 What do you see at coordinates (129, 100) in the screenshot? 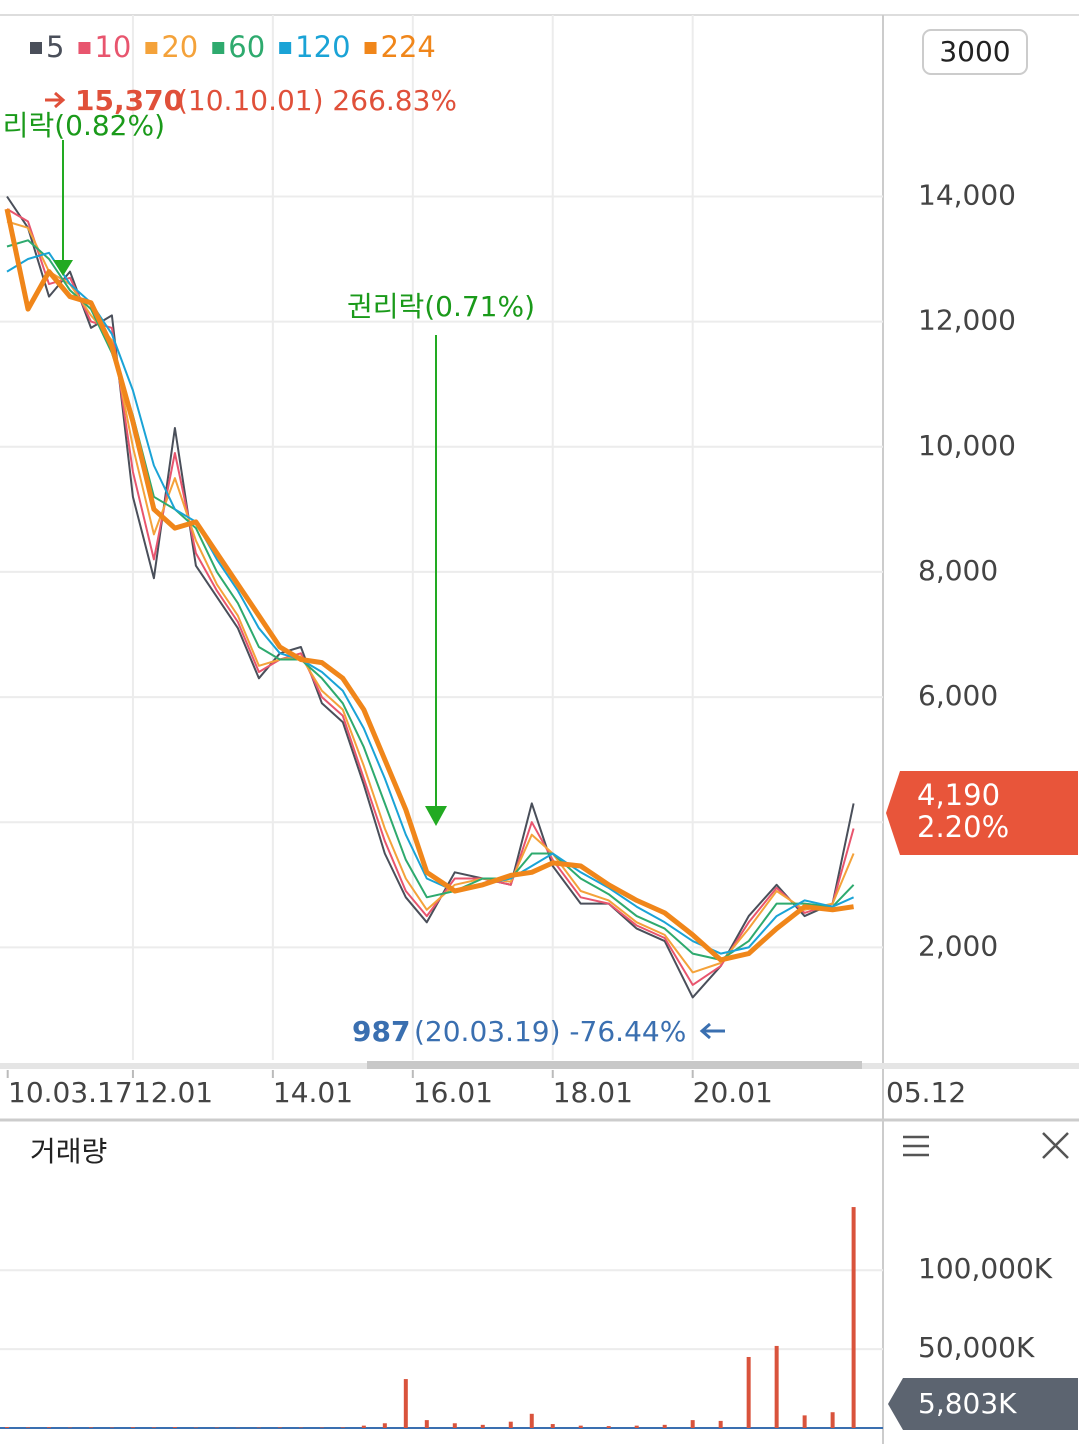
I see `high-price: 15,370` at bounding box center [129, 100].